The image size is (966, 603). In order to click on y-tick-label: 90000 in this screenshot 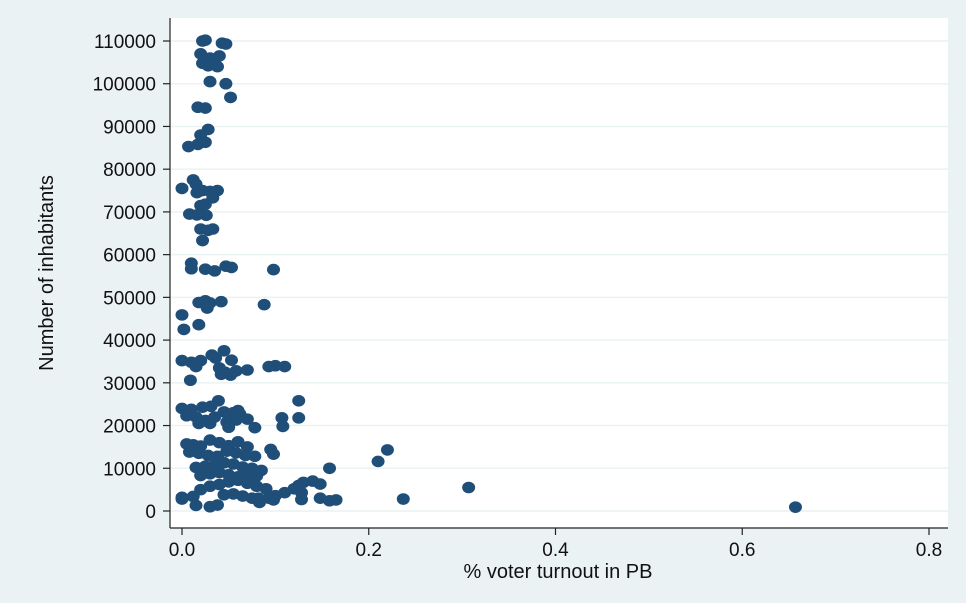, I will do `click(129, 127)`.